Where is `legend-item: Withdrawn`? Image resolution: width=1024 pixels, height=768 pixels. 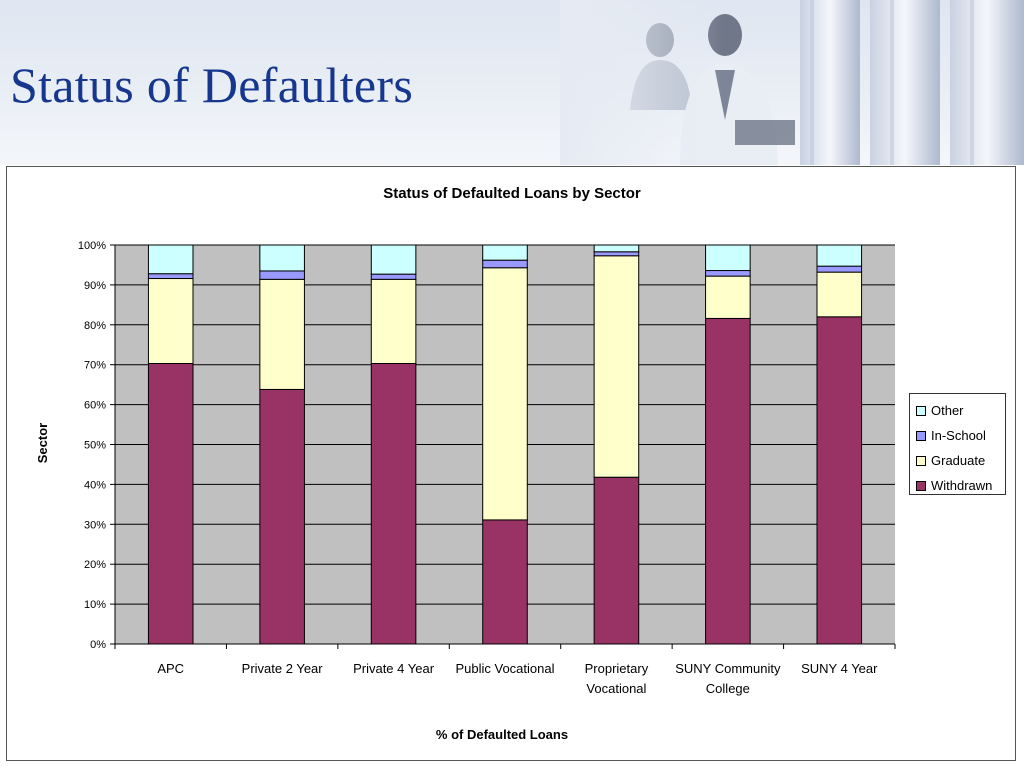 legend-item: Withdrawn is located at coordinates (960, 485).